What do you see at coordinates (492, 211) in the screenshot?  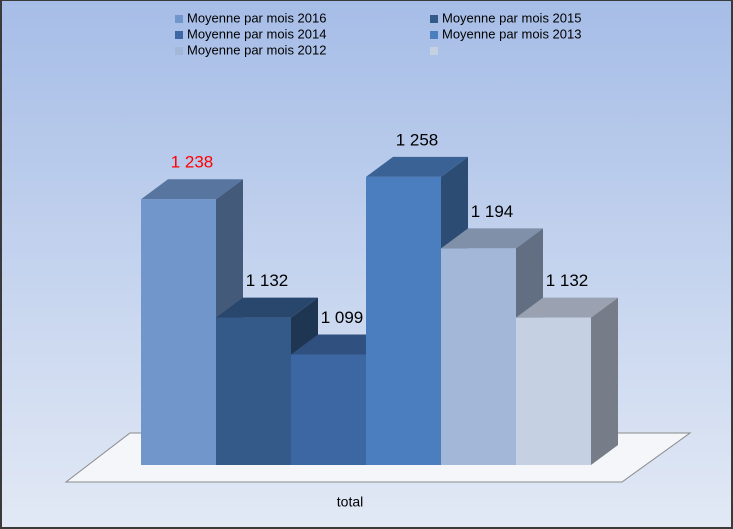 I see `value-label: 1 194` at bounding box center [492, 211].